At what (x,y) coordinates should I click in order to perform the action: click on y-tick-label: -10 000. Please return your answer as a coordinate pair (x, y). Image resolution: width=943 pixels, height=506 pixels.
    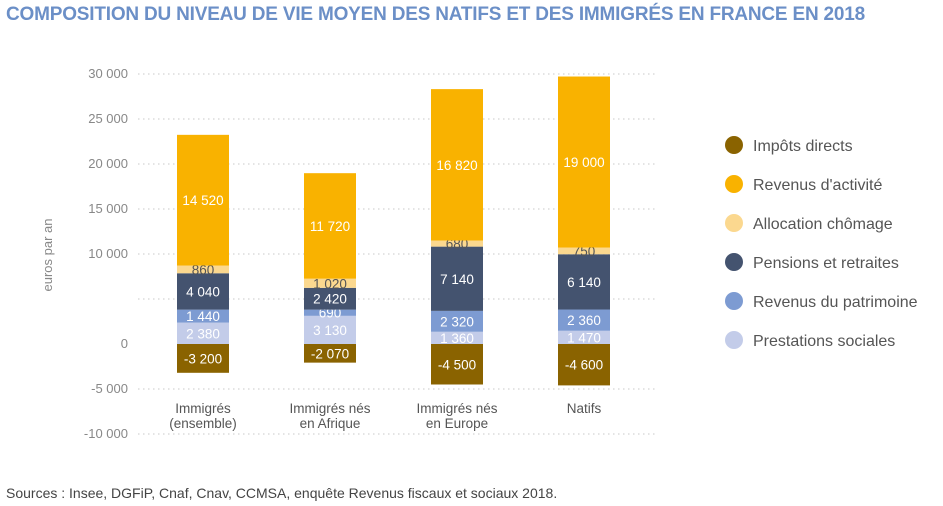
    Looking at the image, I should click on (106, 433).